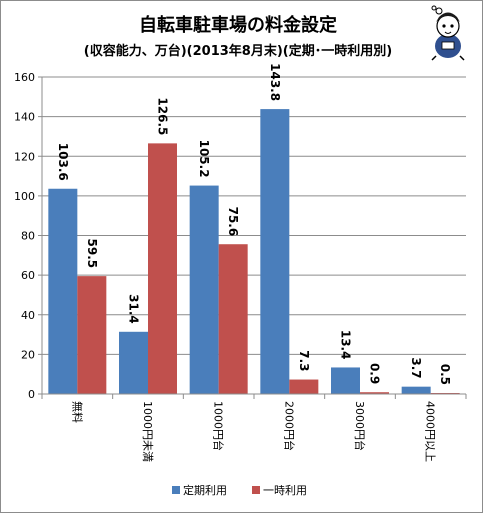 The image size is (483, 513). What do you see at coordinates (219, 426) in the screenshot?
I see `x-tick-label: 1000円台` at bounding box center [219, 426].